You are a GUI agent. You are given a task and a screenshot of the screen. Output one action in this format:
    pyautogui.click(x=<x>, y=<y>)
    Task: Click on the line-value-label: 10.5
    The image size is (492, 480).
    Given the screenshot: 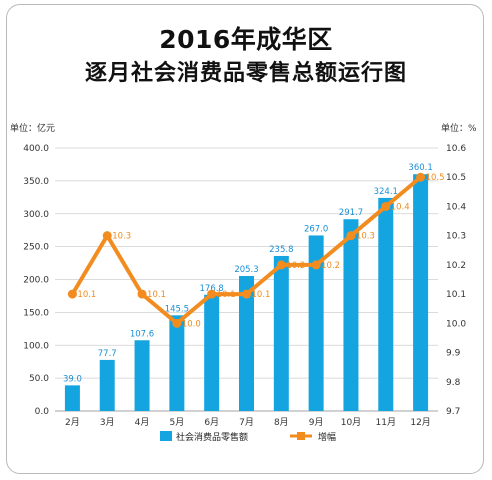 What is the action you would take?
    pyautogui.click(x=435, y=178)
    